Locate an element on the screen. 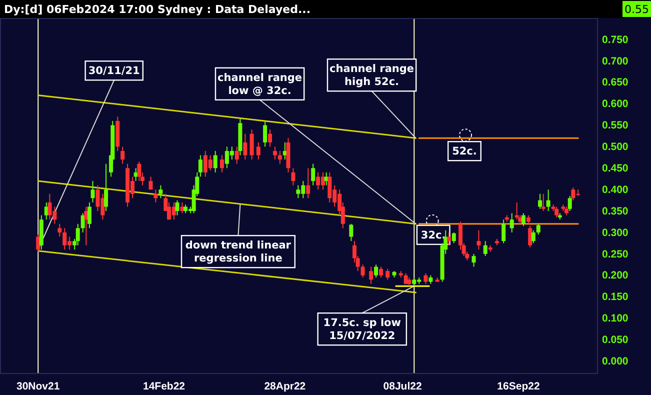 Image resolution: width=651 pixels, height=395 pixels. y-tick-label: 0.500 is located at coordinates (615, 147).